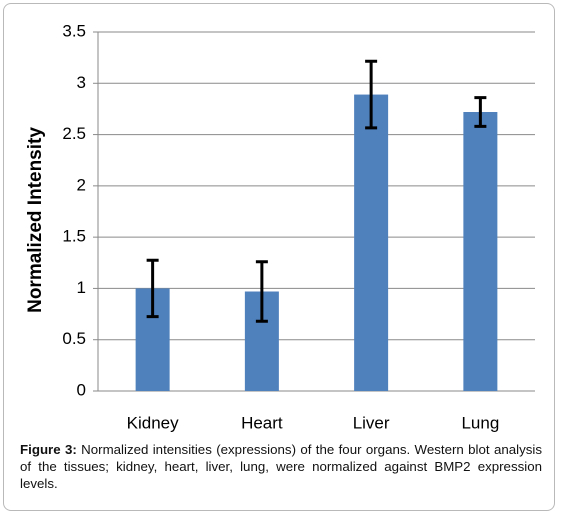 This screenshot has height=517, width=561. I want to click on caption-label: Figure 3:, so click(48, 449).